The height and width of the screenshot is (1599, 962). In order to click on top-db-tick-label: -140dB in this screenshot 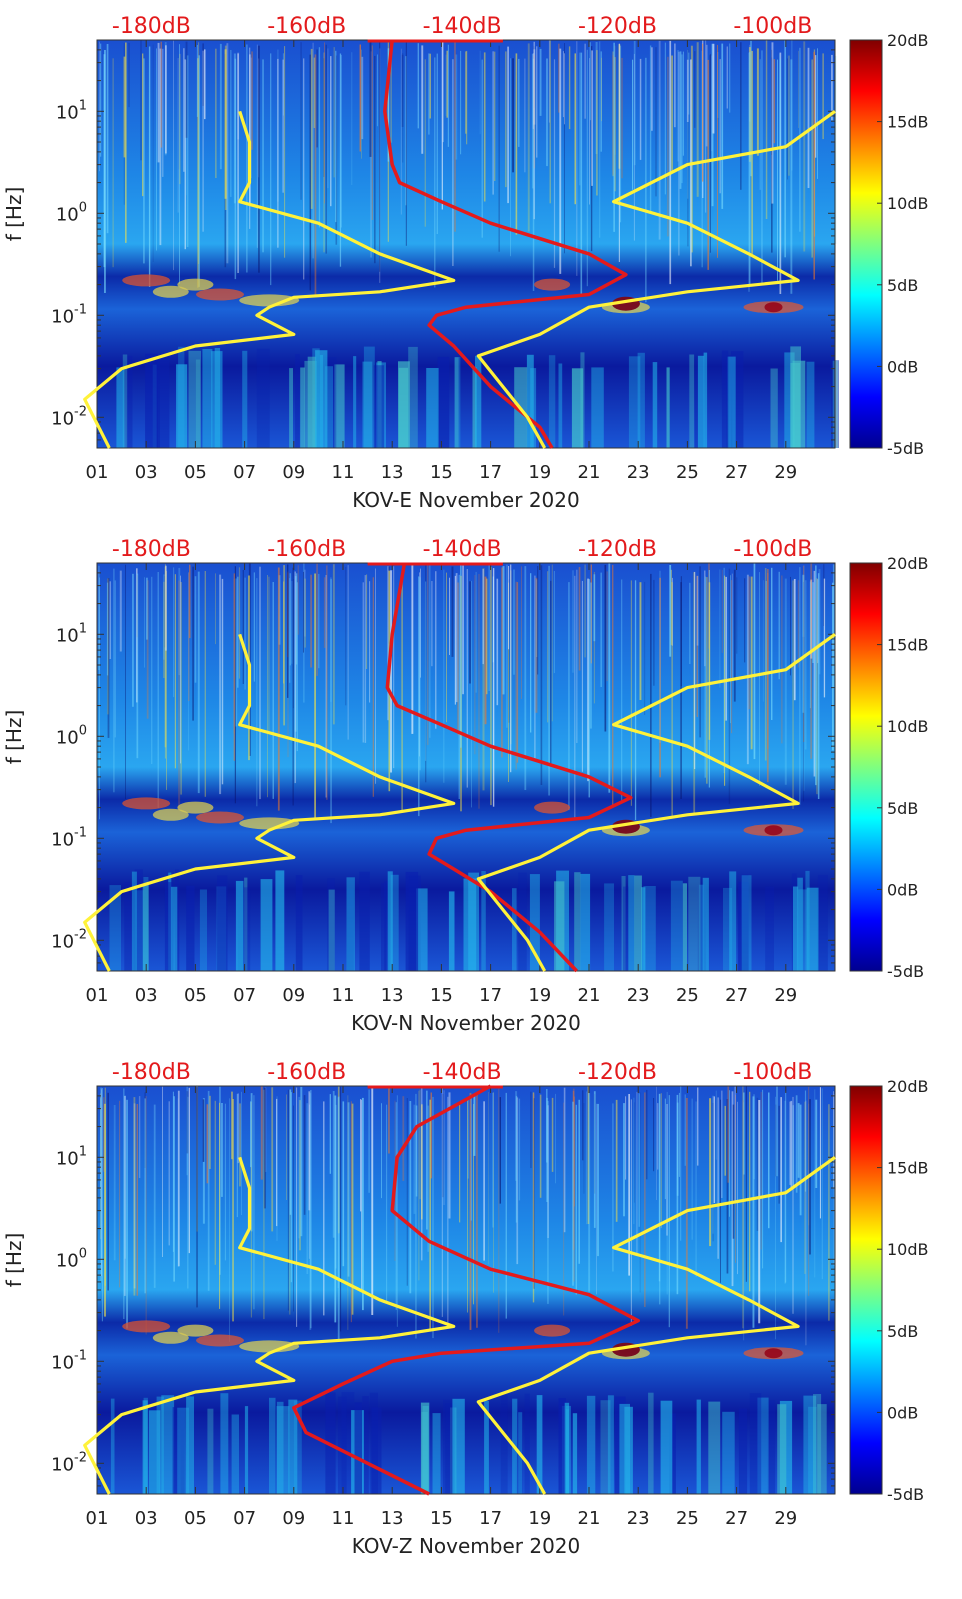, I will do `click(462, 26)`.